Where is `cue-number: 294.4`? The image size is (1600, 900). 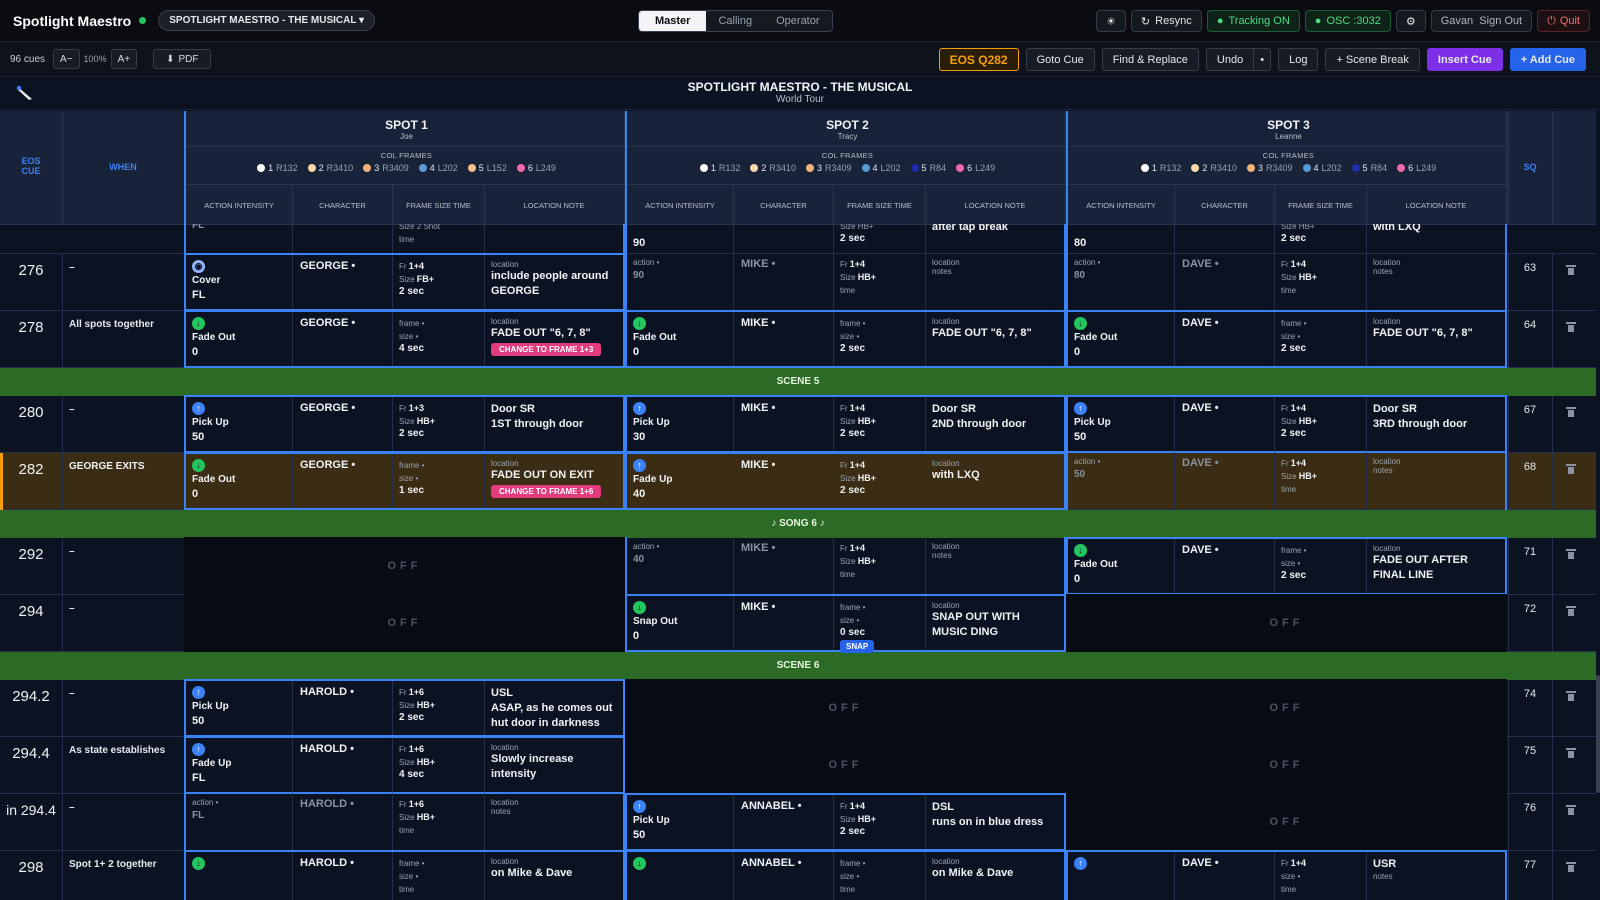 cue-number: 294.4 is located at coordinates (31, 753).